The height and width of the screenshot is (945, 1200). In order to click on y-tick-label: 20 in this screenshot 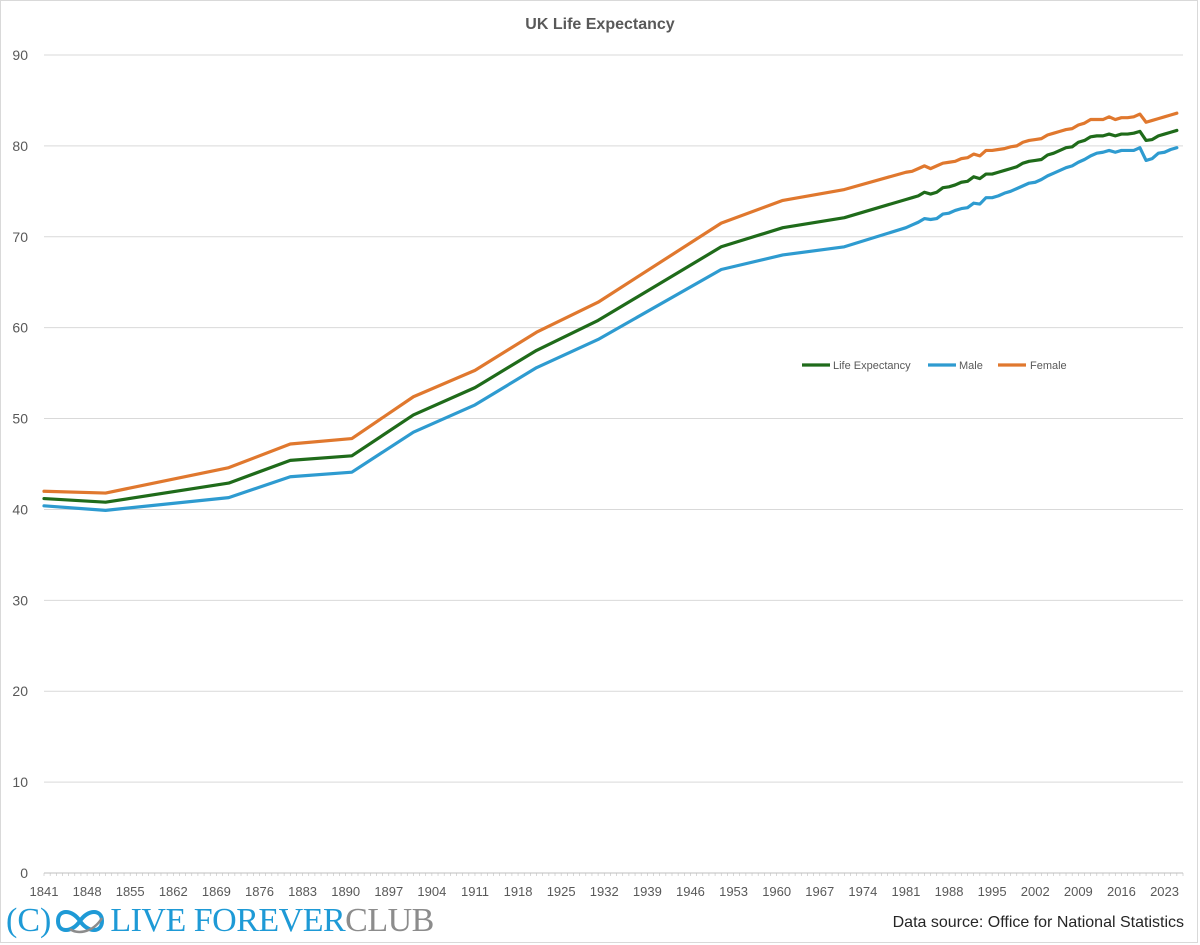, I will do `click(20, 691)`.